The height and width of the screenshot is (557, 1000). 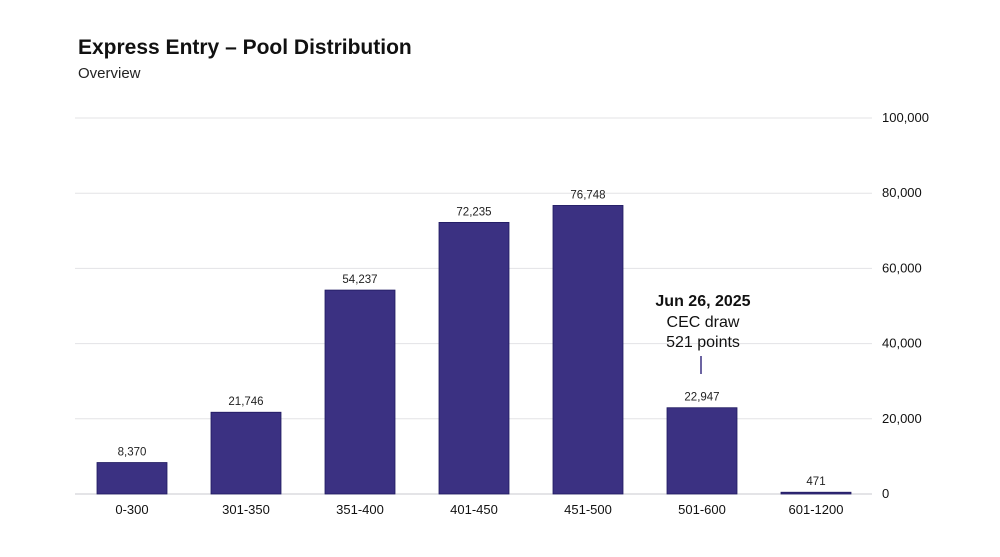 I want to click on data-label: 22,947, so click(x=701, y=398).